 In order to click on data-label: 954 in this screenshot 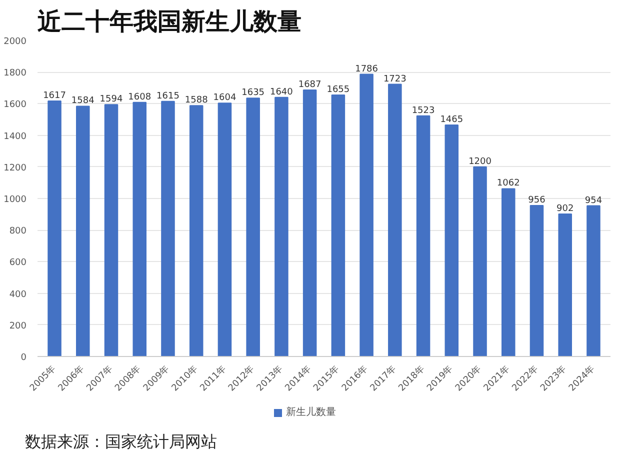, I will do `click(593, 201)`.